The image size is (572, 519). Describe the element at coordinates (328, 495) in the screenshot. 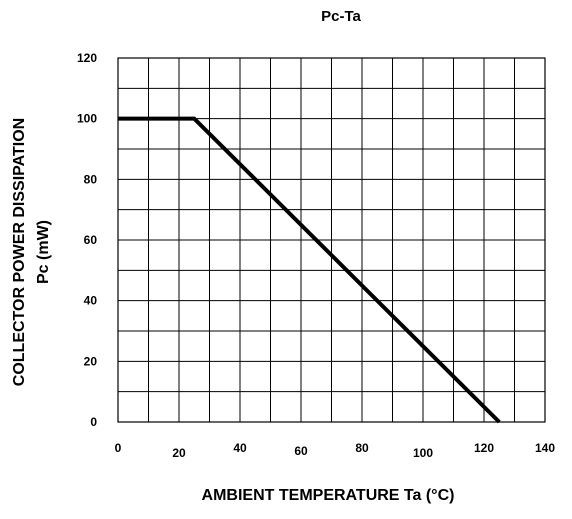

I see `x-axis-title: AMBIENT TEMPERATURE Ta (°C)` at that location.